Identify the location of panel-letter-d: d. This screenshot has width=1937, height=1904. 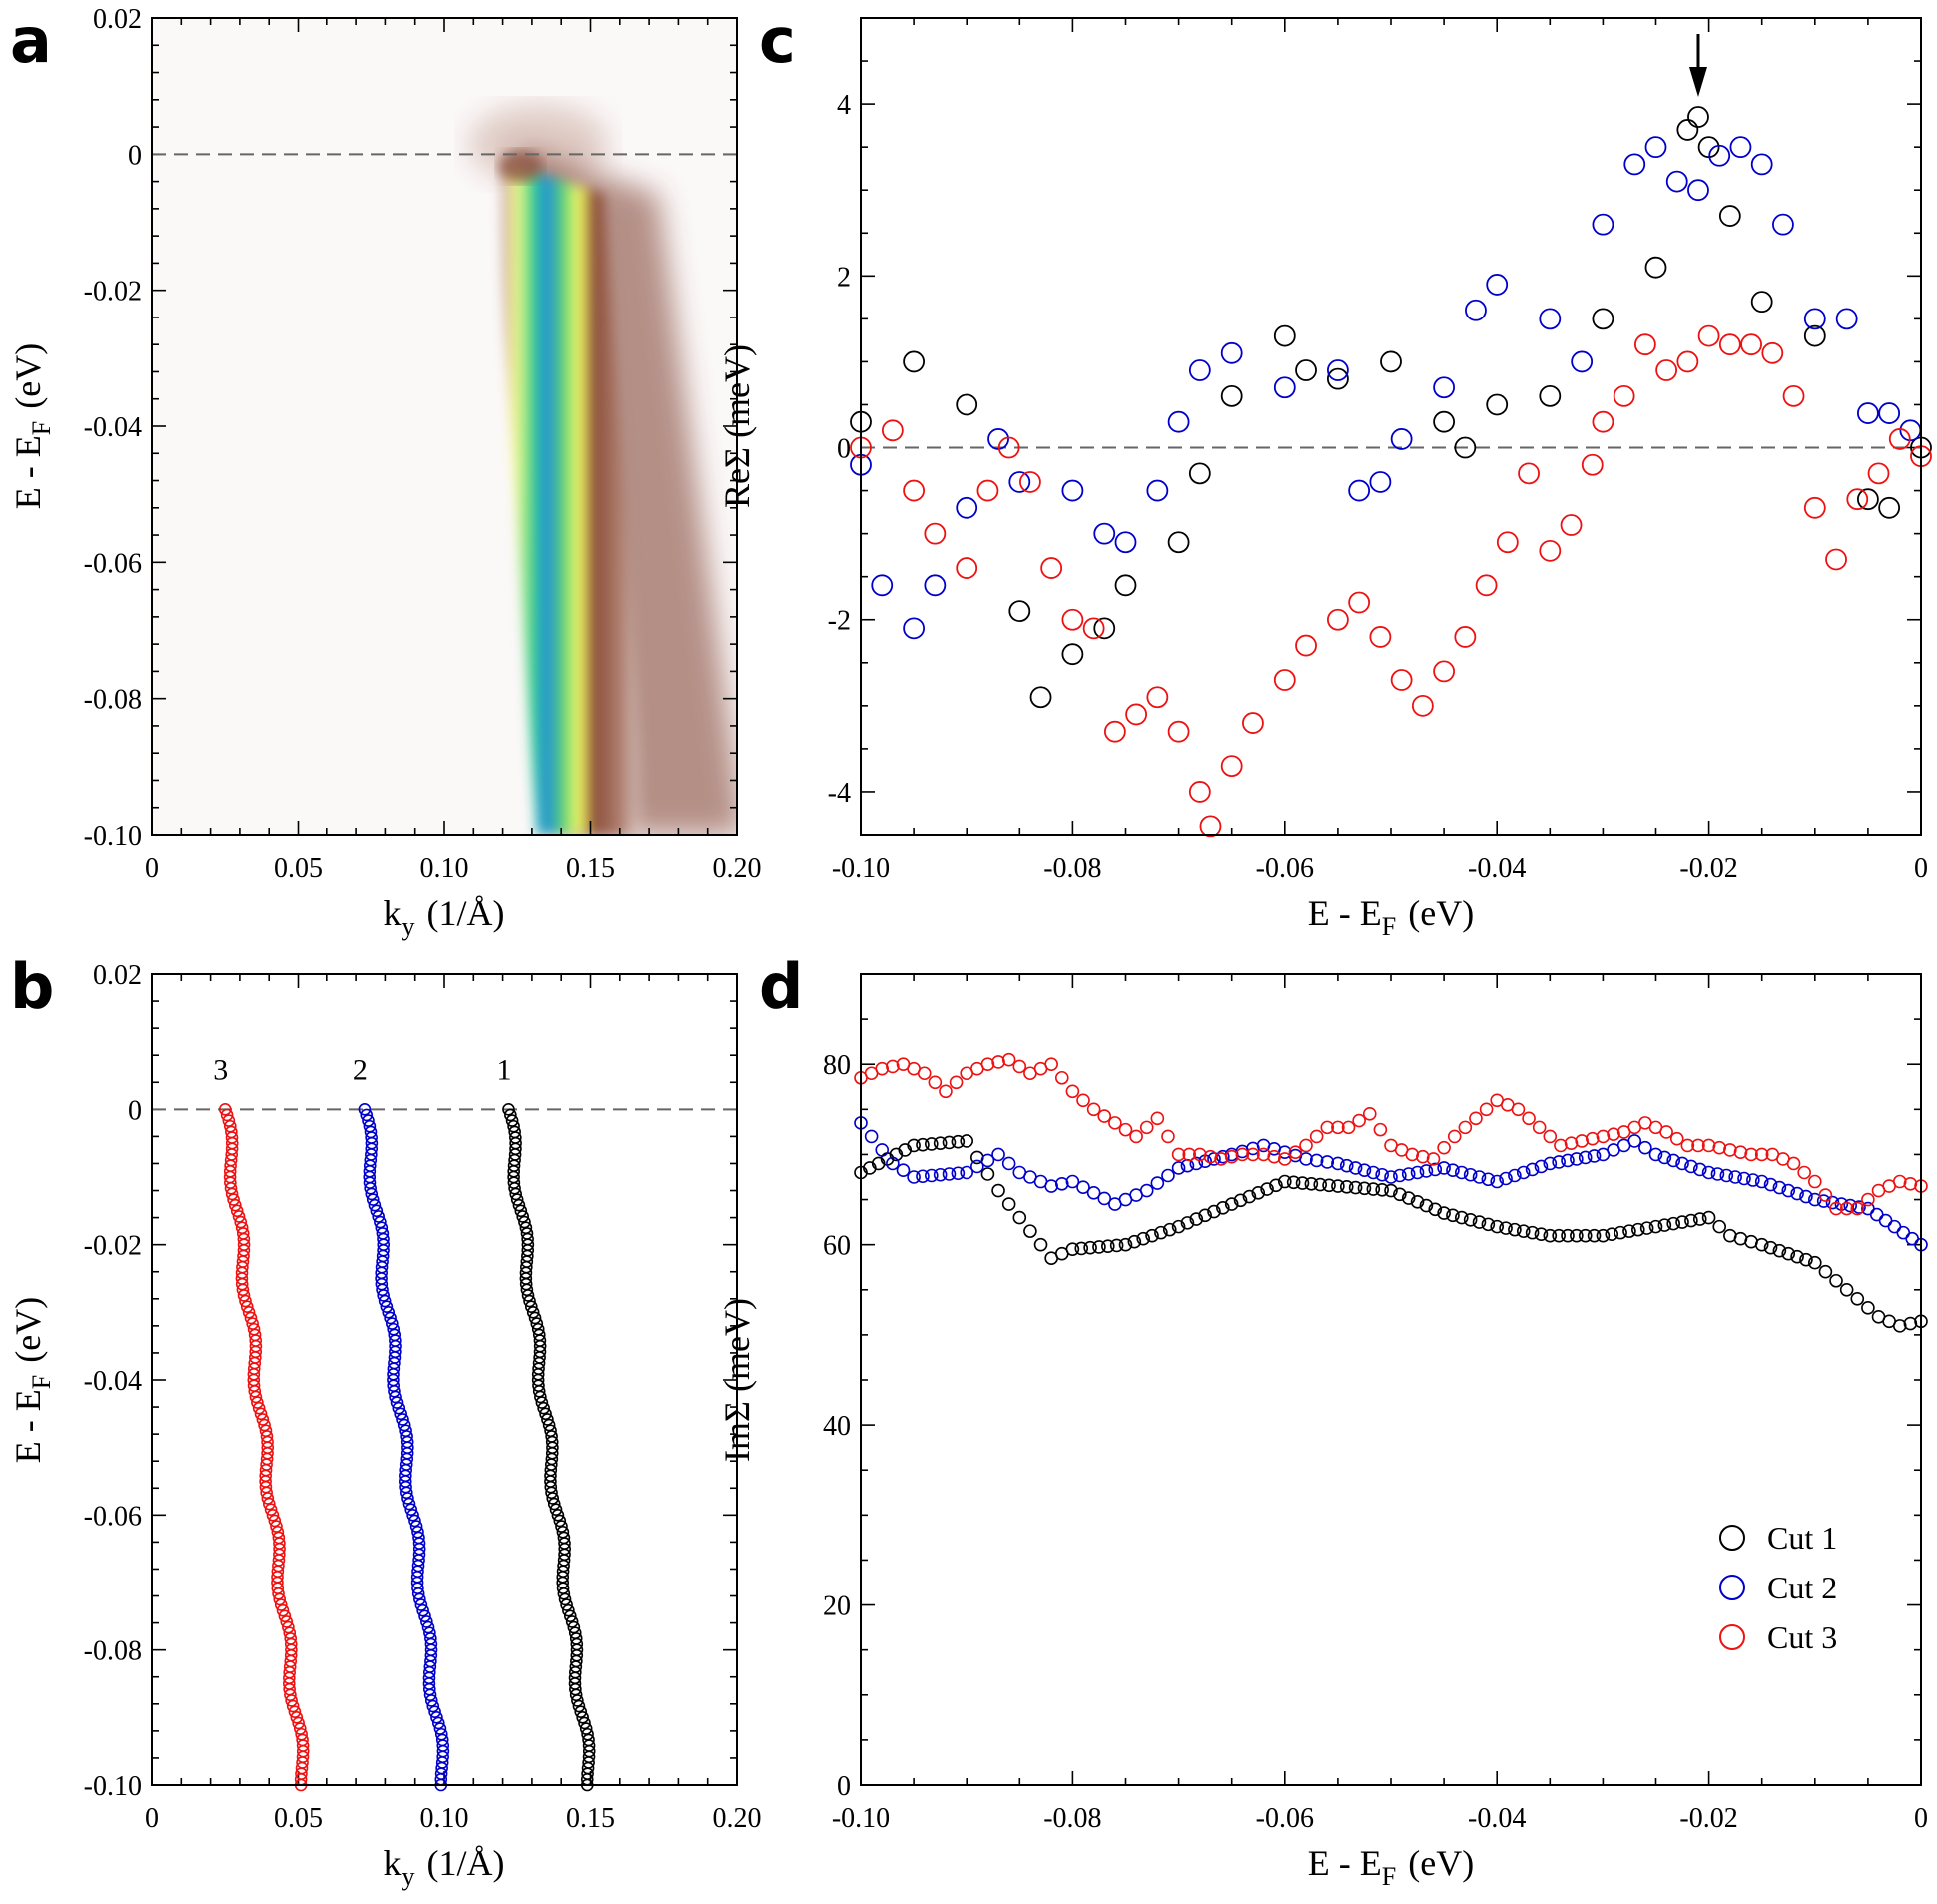
(781, 987).